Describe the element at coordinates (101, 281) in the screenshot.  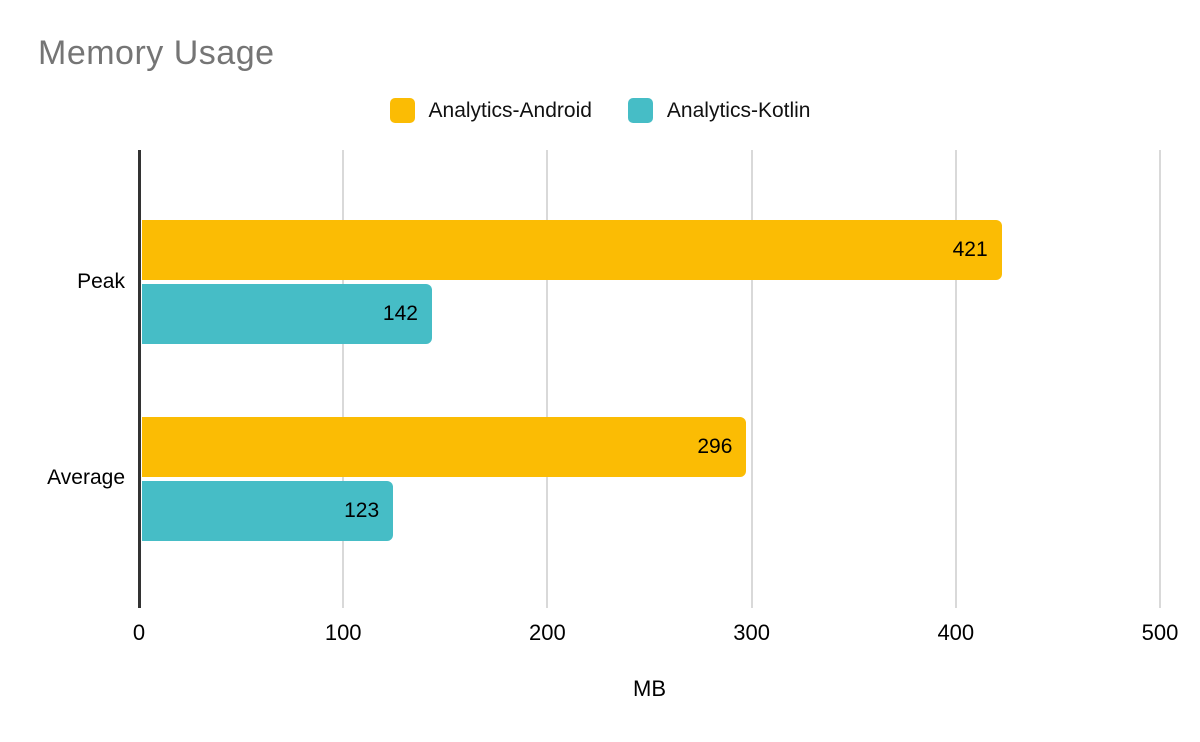
I see `category-label-peak: Peak` at that location.